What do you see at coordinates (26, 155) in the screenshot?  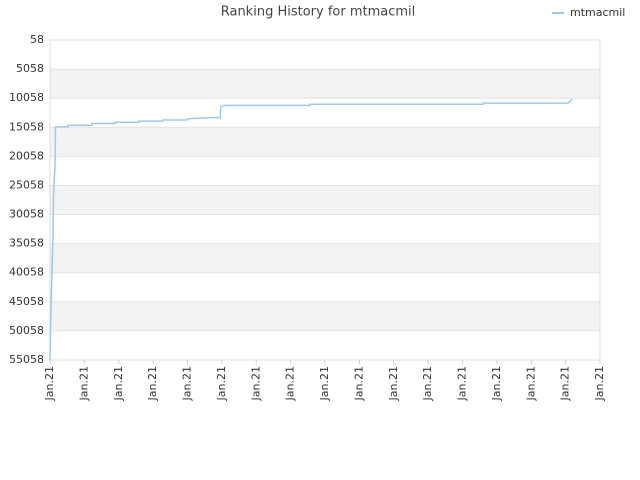 I see `y-tick-label: 20058` at bounding box center [26, 155].